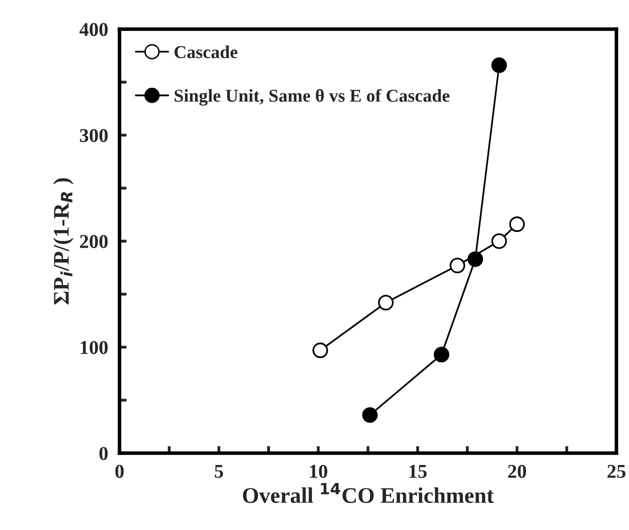  Describe the element at coordinates (517, 471) in the screenshot. I see `x-tick-label: 20` at that location.